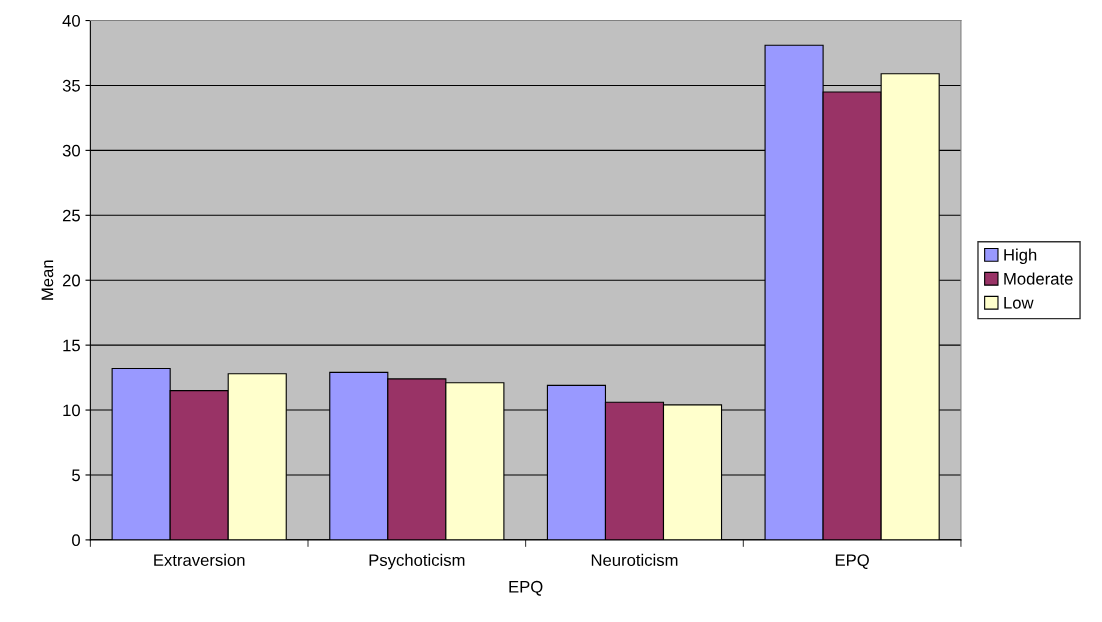 This screenshot has width=1102, height=622. Describe the element at coordinates (47, 280) in the screenshot. I see `y-axis-title: Mean` at that location.